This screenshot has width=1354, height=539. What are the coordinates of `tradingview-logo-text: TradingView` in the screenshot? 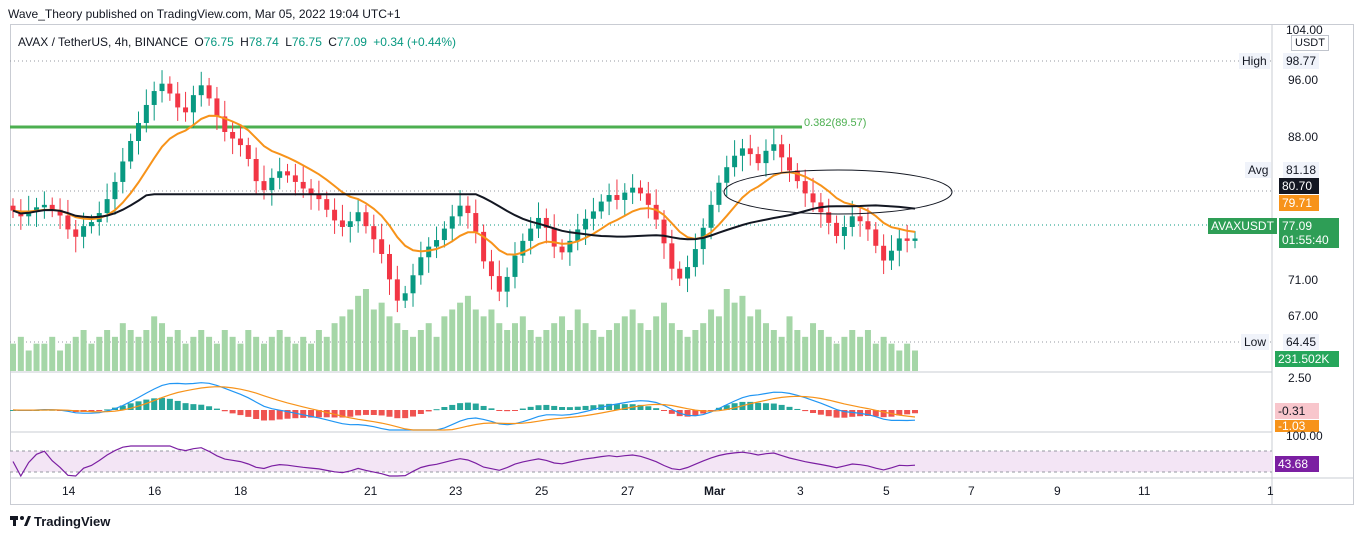 It's located at (72, 521).